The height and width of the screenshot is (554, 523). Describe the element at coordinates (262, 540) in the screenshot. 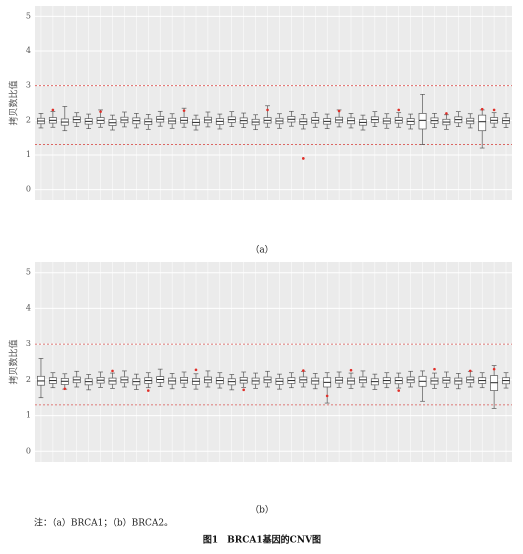

I see `figure-title: 图1 BRCA1基因的CNV图` at that location.